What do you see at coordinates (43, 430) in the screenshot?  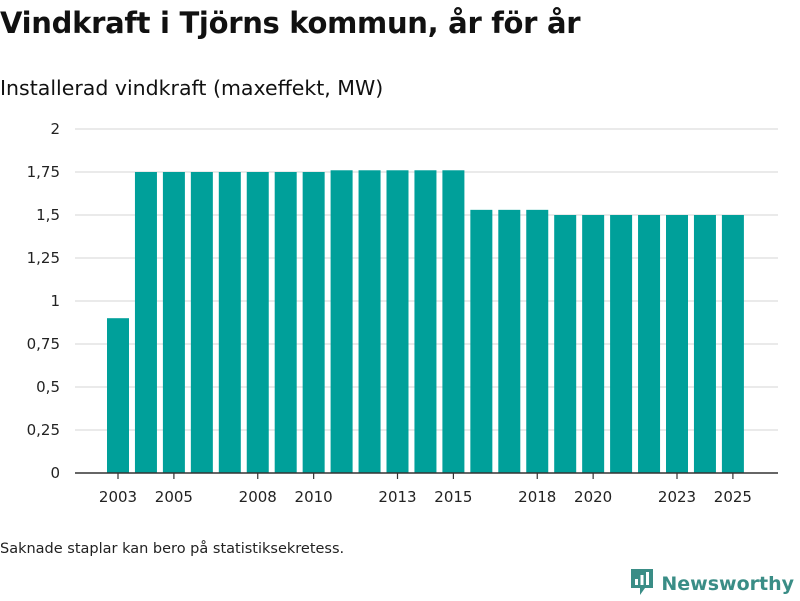 I see `y-tick-label: 0,25` at bounding box center [43, 430].